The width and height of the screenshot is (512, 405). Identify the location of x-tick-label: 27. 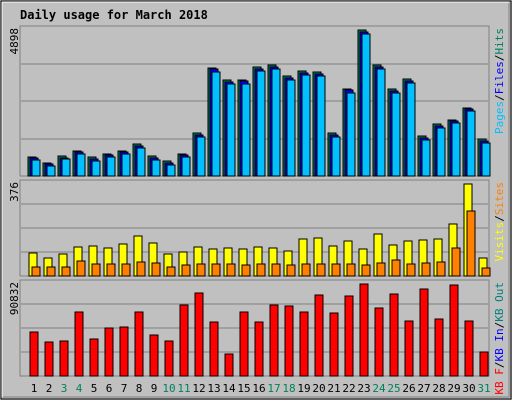
(423, 388).